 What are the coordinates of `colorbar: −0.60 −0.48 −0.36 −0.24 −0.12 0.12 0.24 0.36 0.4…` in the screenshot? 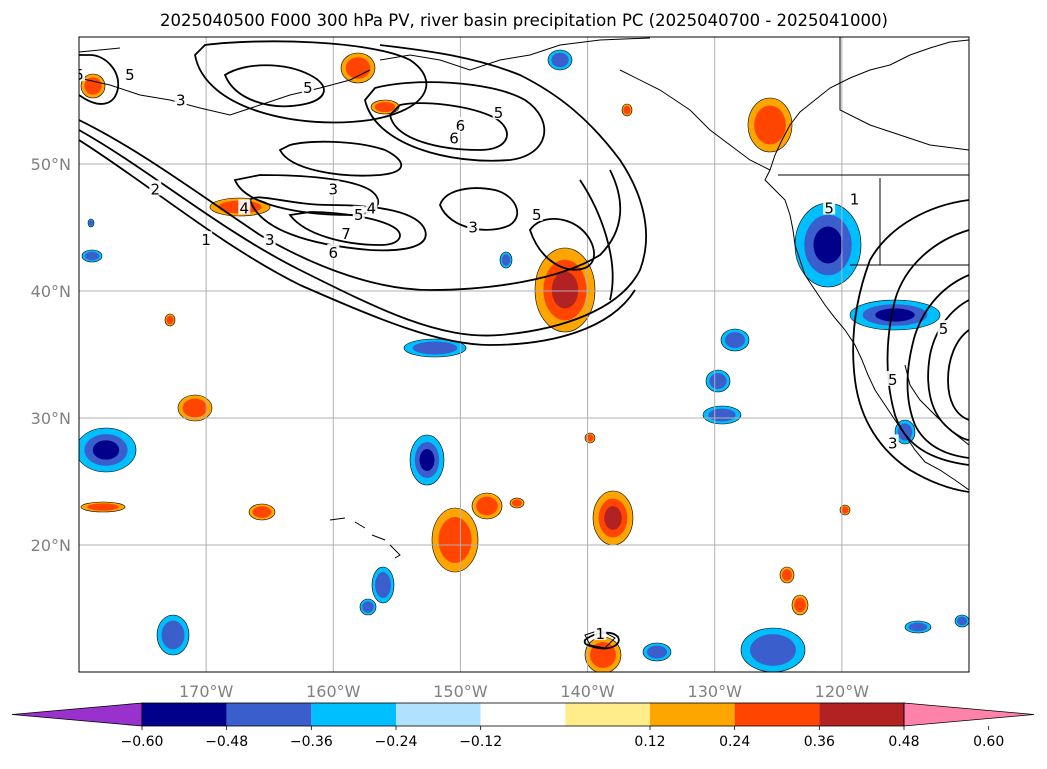 It's located at (523, 726).